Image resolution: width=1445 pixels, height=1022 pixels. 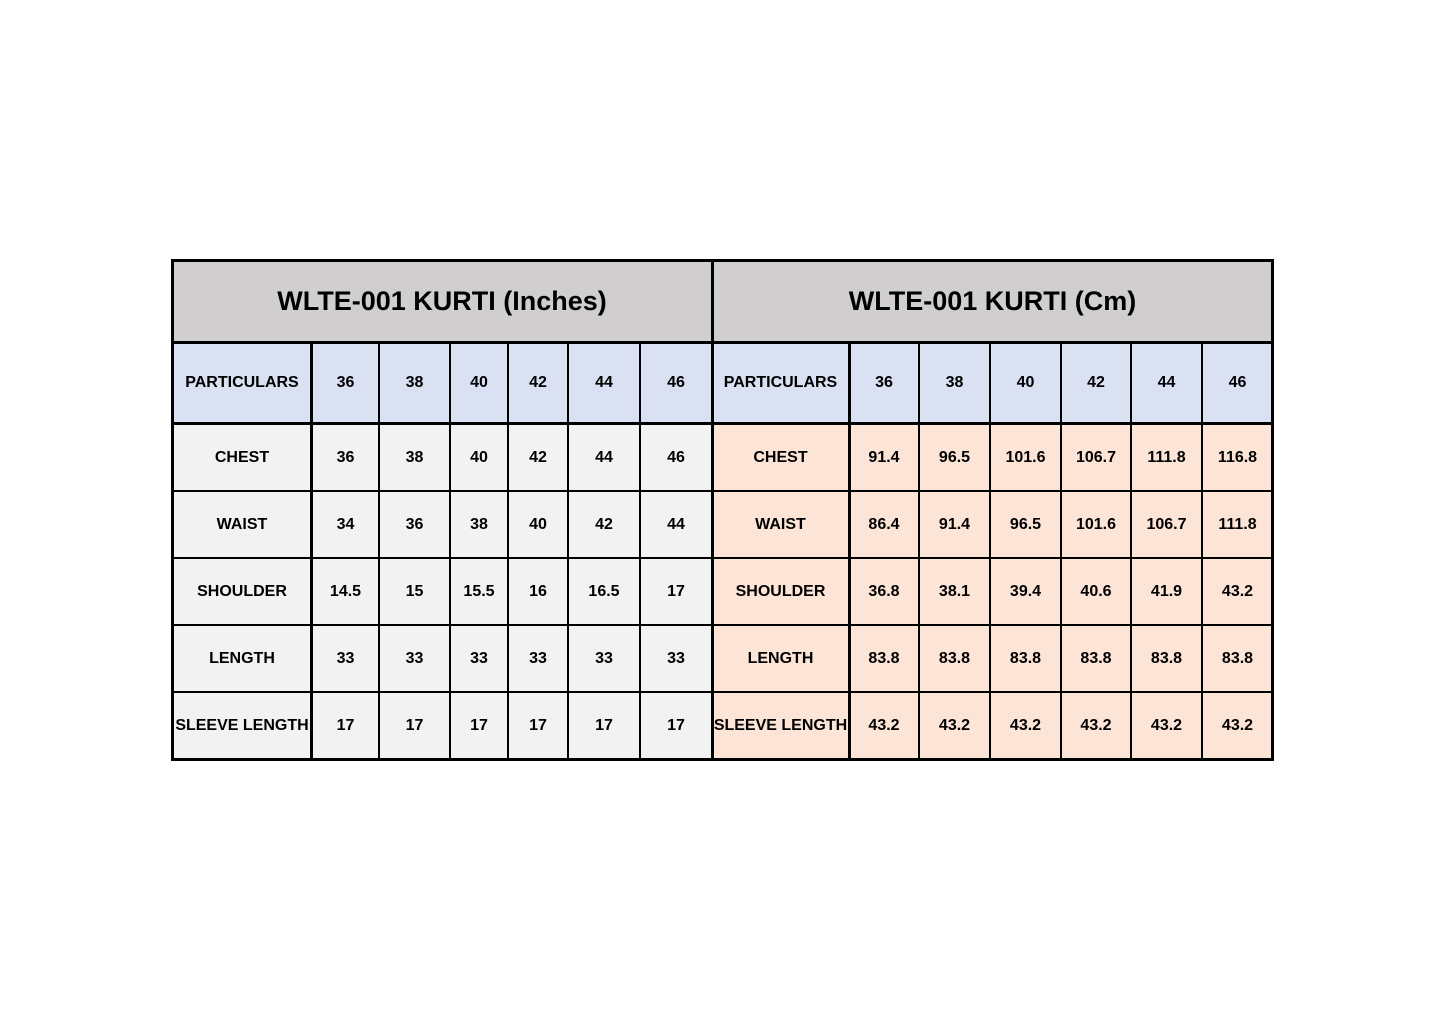 What do you see at coordinates (1237, 457) in the screenshot?
I see `value-cell: 116.8` at bounding box center [1237, 457].